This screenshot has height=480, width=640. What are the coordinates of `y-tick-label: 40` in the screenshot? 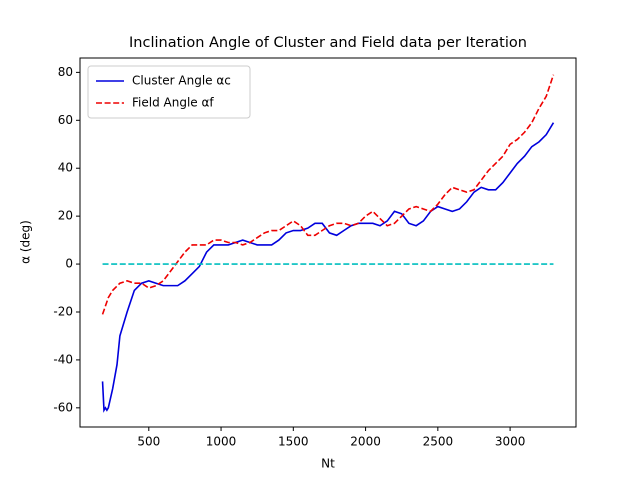 It's located at (65, 168).